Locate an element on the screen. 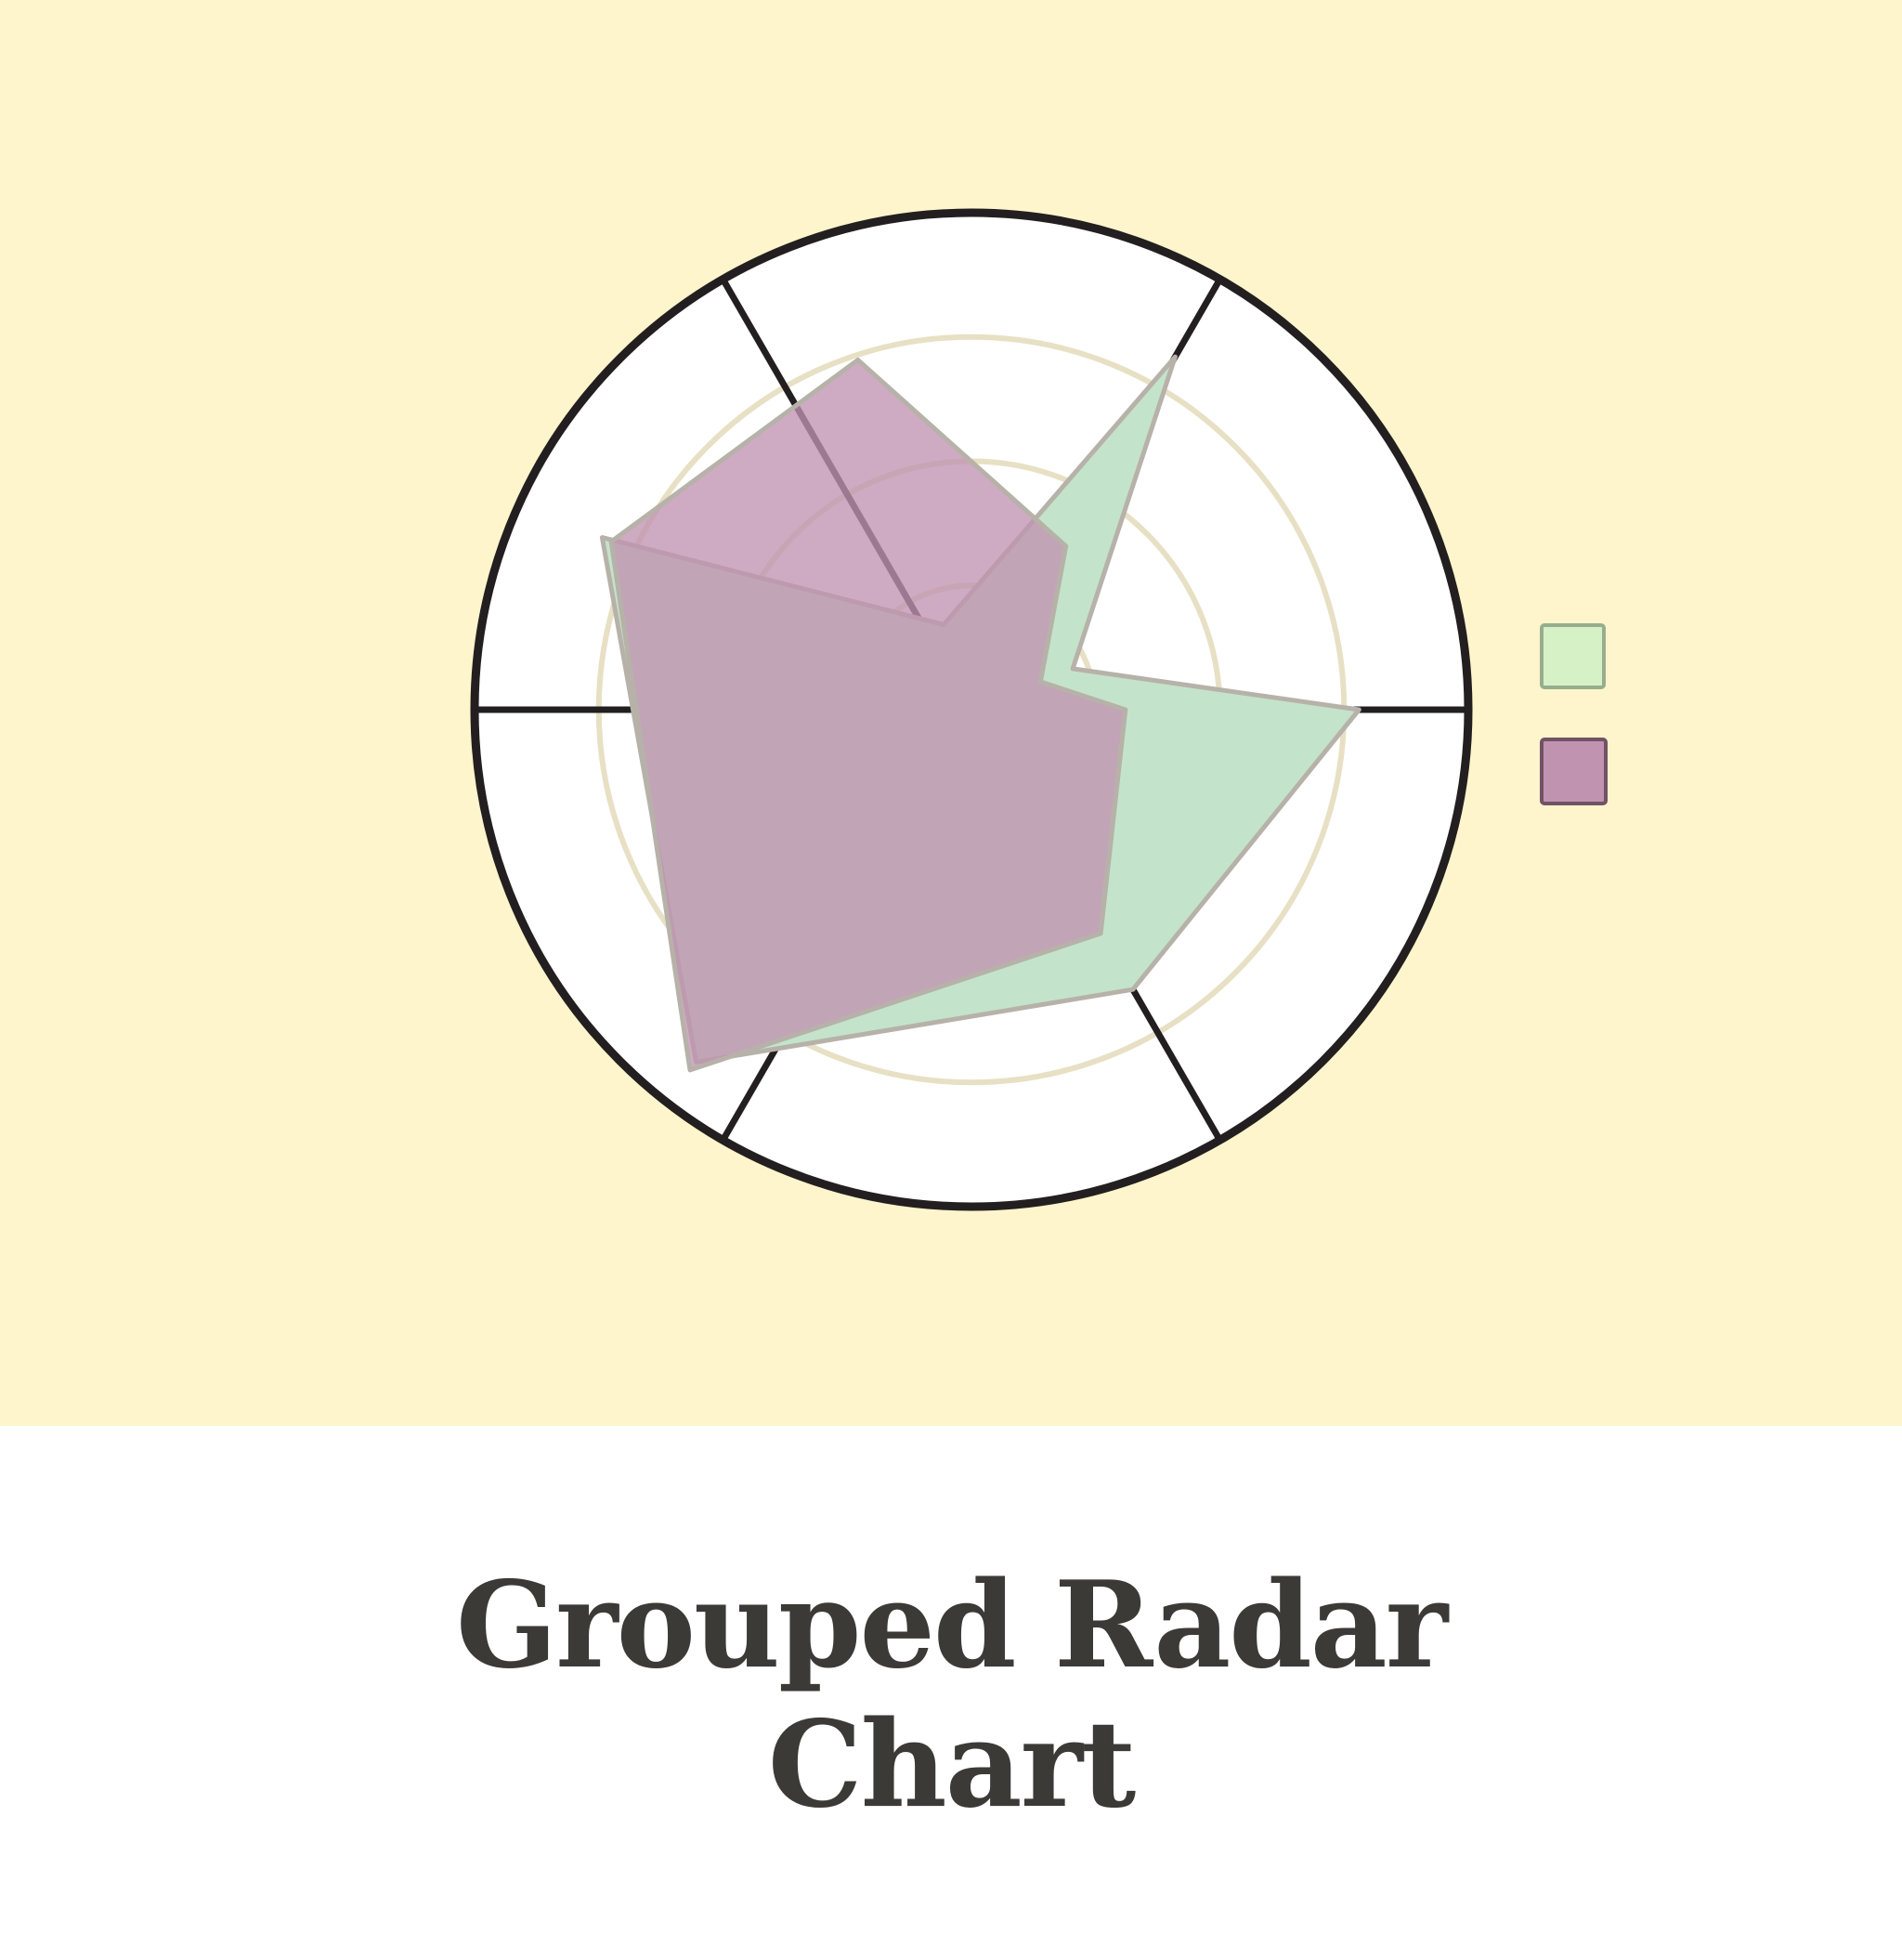  caption-line-1: Grouped Radar is located at coordinates (951, 1625).